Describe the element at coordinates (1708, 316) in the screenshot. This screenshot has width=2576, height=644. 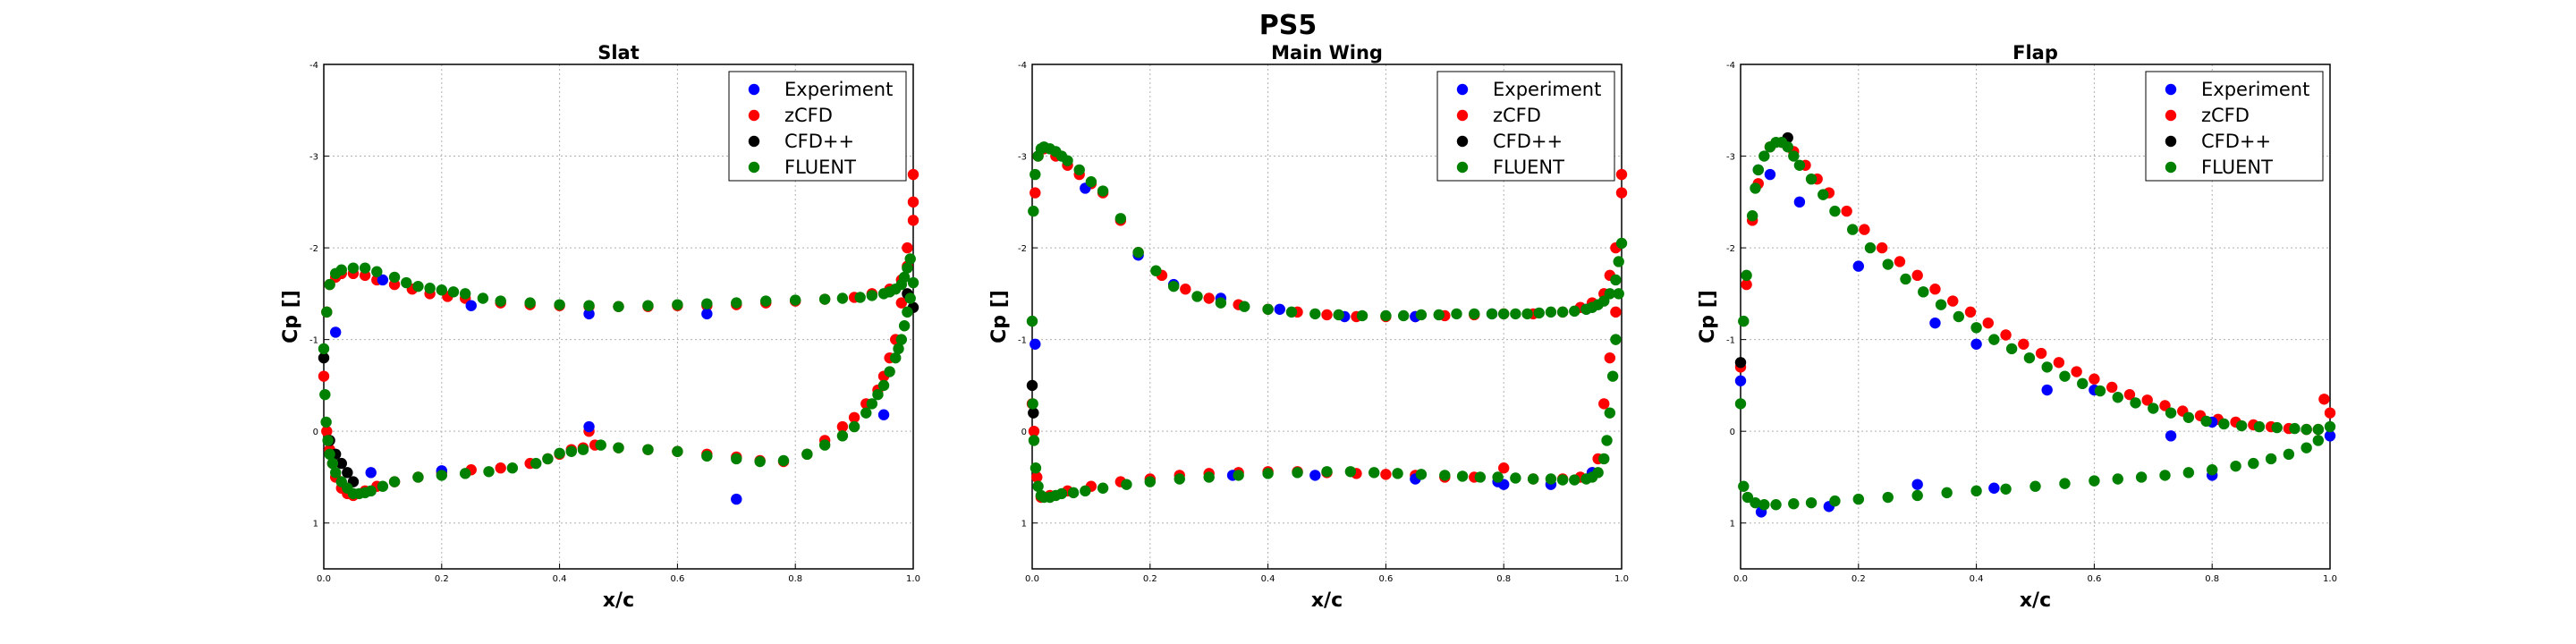
I see `y-axis-label: Cp []` at that location.